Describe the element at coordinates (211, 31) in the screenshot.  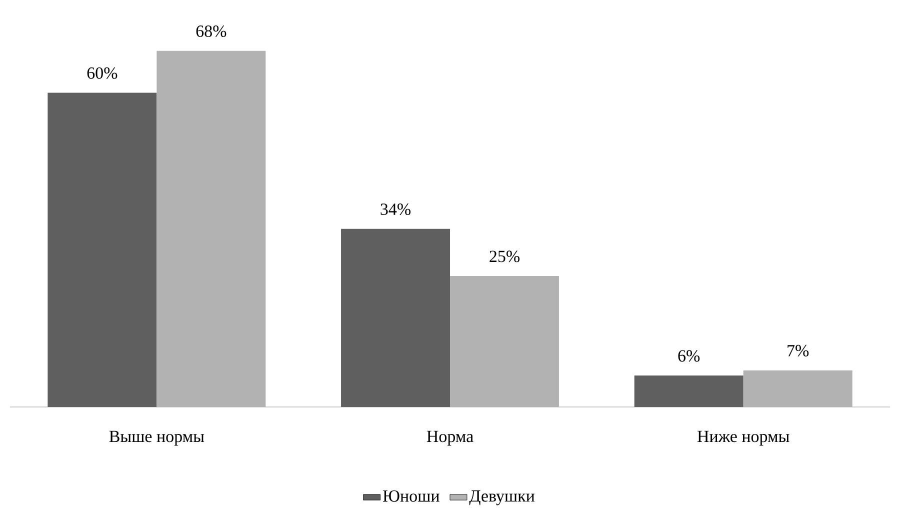
I see `data-label: 68%` at that location.